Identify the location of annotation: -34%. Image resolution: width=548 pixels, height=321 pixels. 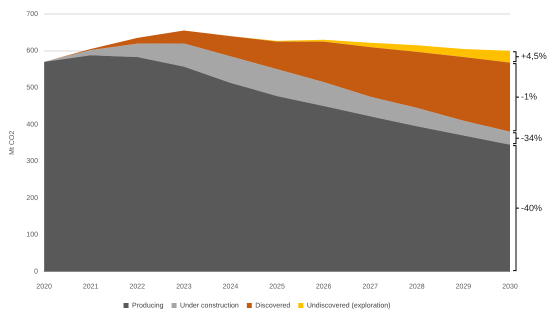
(531, 137).